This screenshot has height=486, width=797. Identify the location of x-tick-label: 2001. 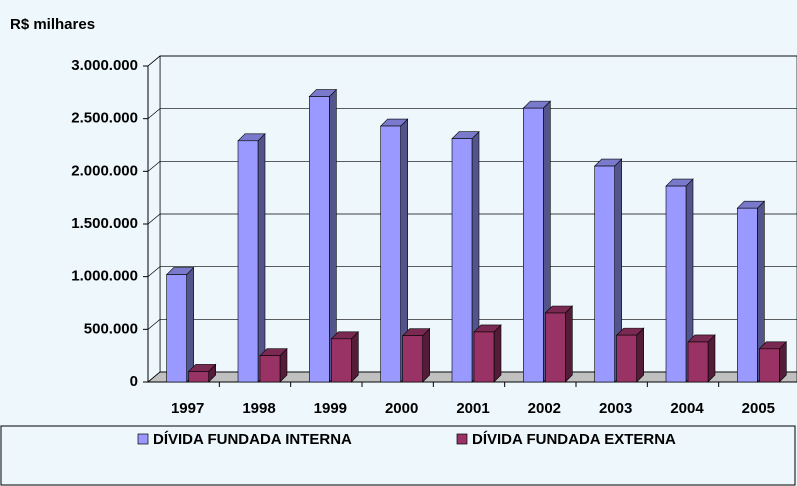
(472, 408).